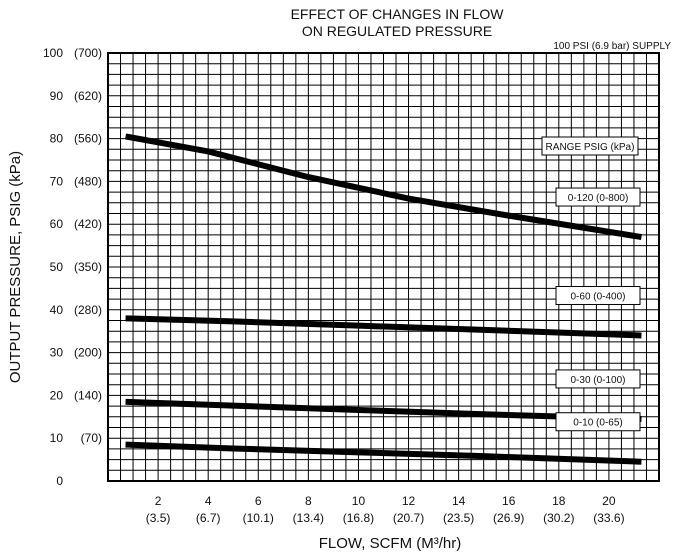 The width and height of the screenshot is (673, 558). What do you see at coordinates (408, 518) in the screenshot?
I see `x-tick-label-m3hr: (20.7)` at bounding box center [408, 518].